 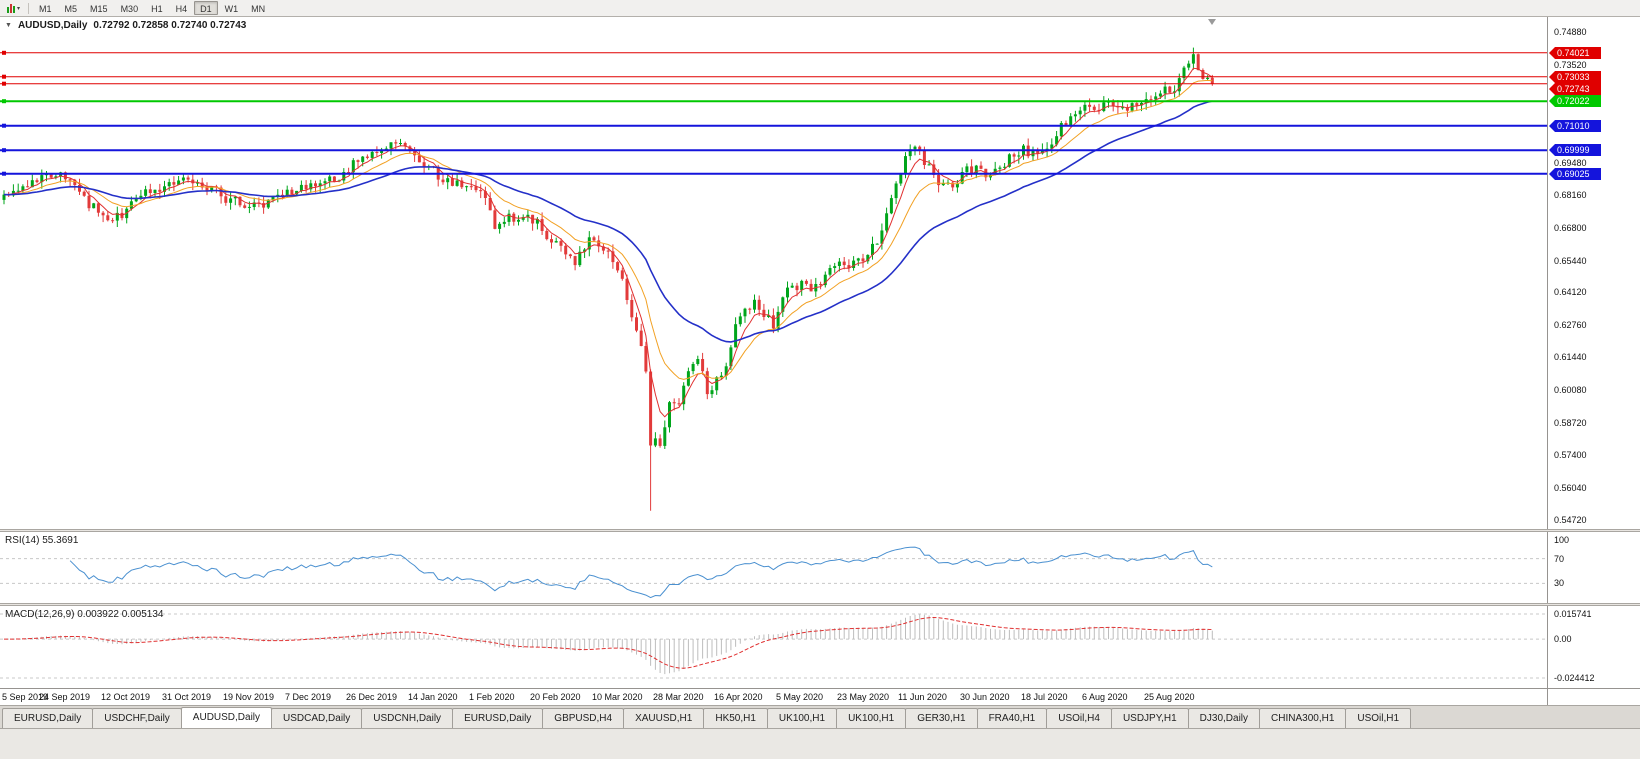 I want to click on rsi-tick-label: 70, so click(x=1559, y=559).